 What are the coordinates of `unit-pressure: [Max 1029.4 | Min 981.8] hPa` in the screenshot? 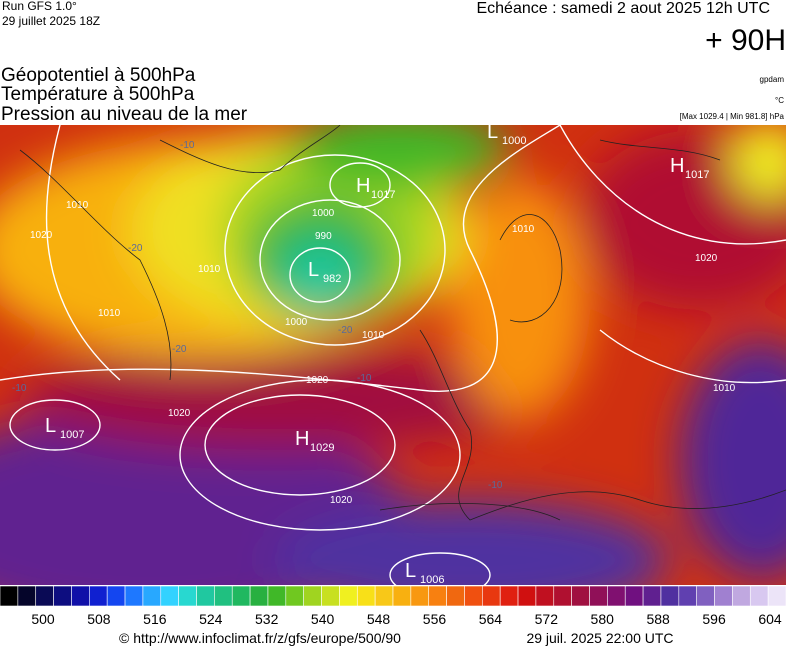 It's located at (732, 116).